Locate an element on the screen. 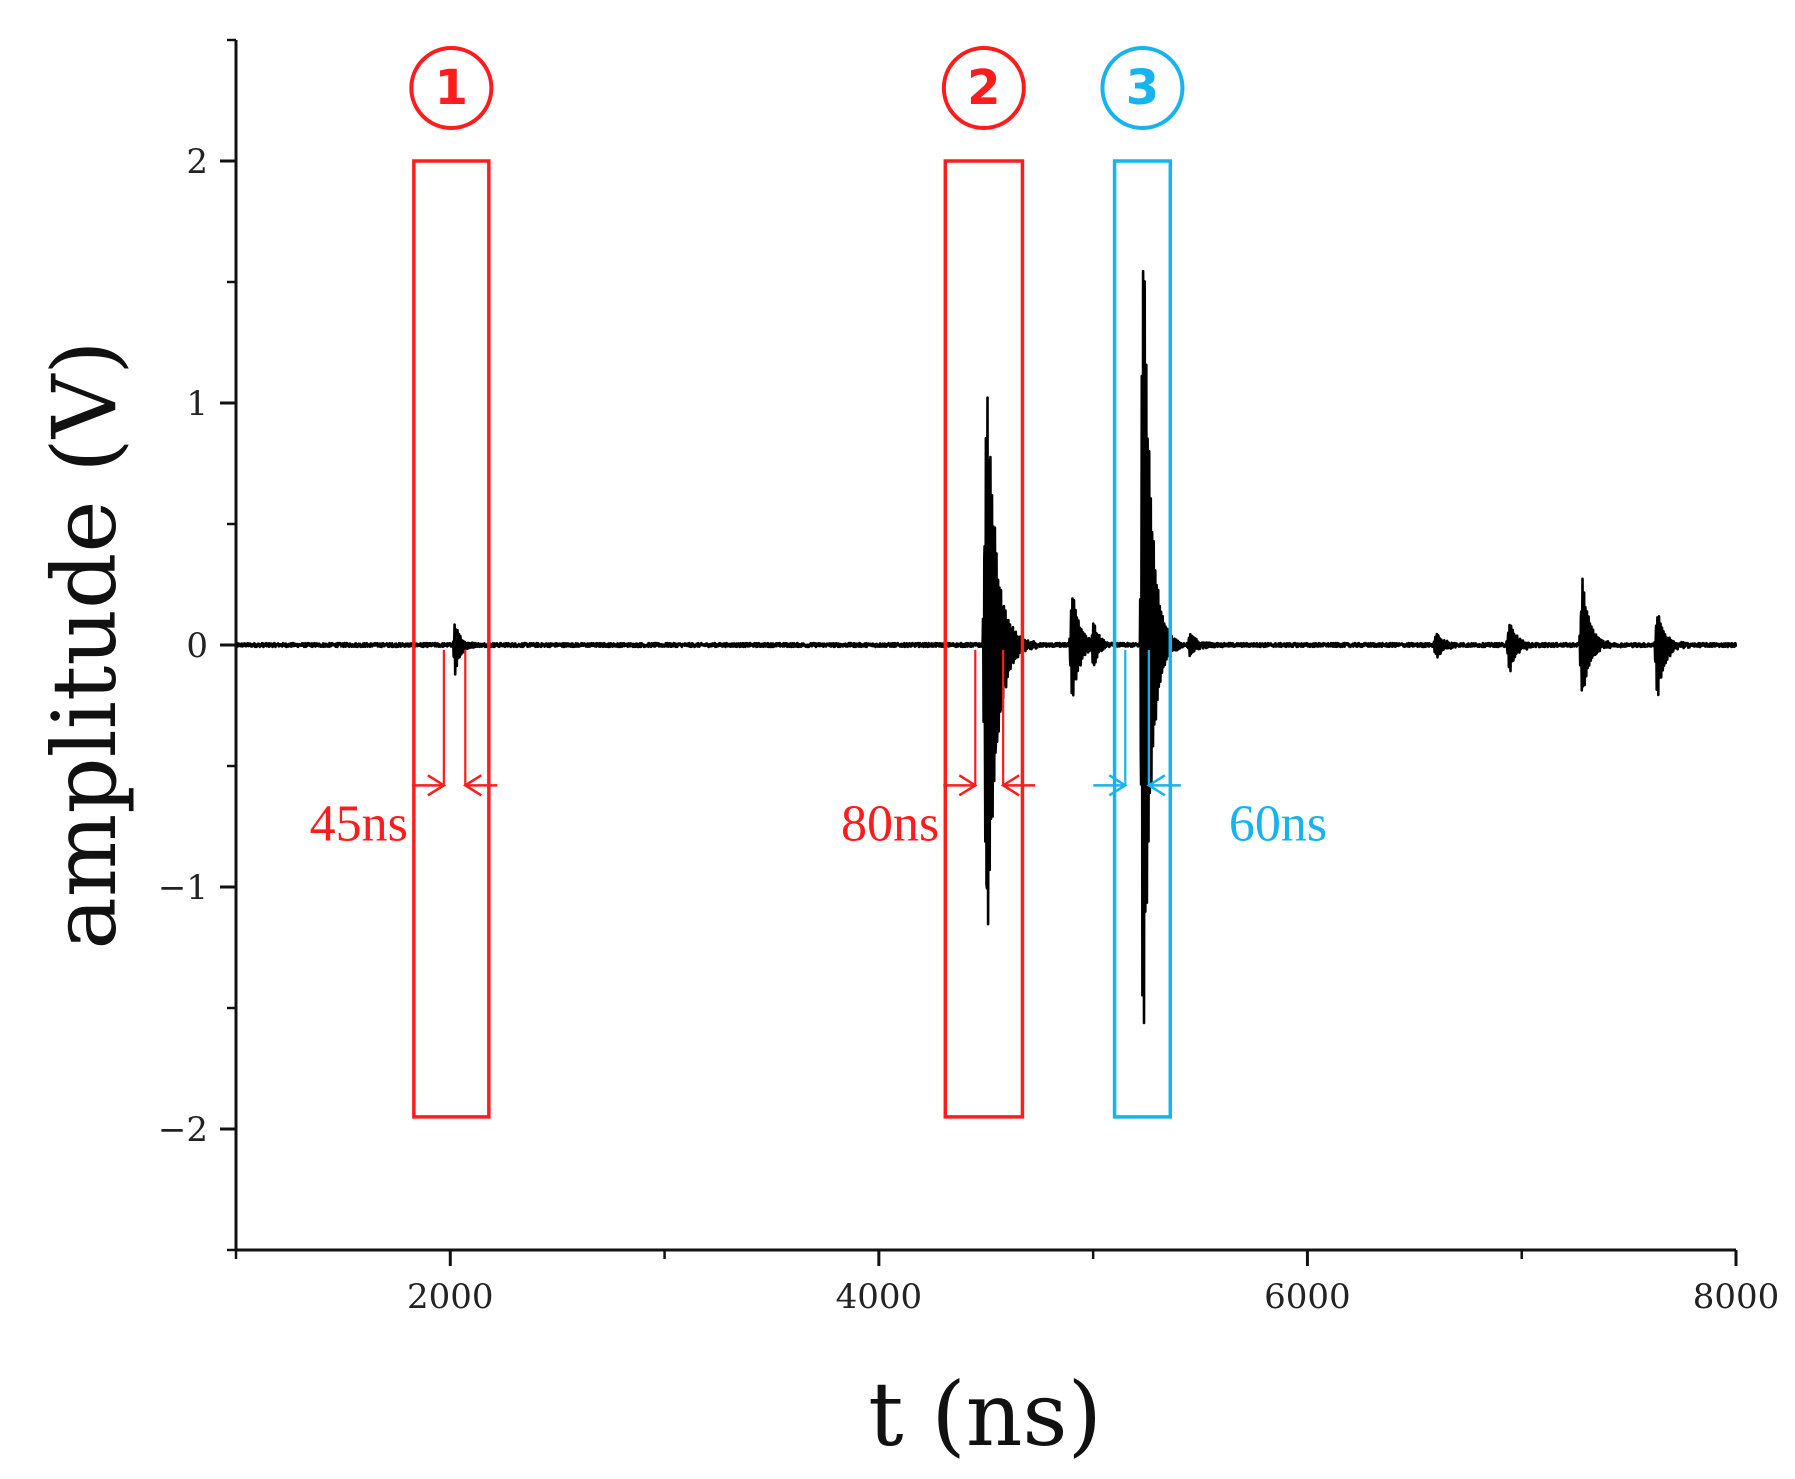 This screenshot has width=1795, height=1479. annotation-3: 3 60ns is located at coordinates (1210, 582).